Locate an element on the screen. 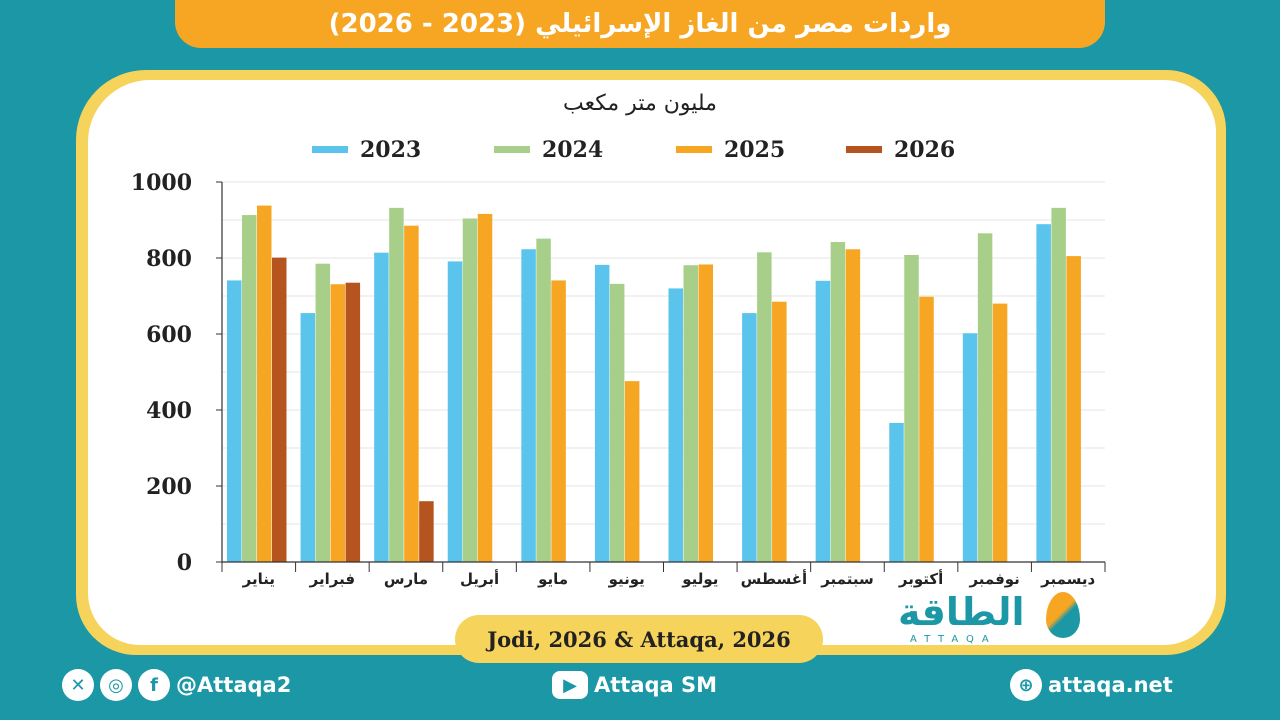 The width and height of the screenshot is (1280, 720). legend-swatch-2025 is located at coordinates (694, 149).